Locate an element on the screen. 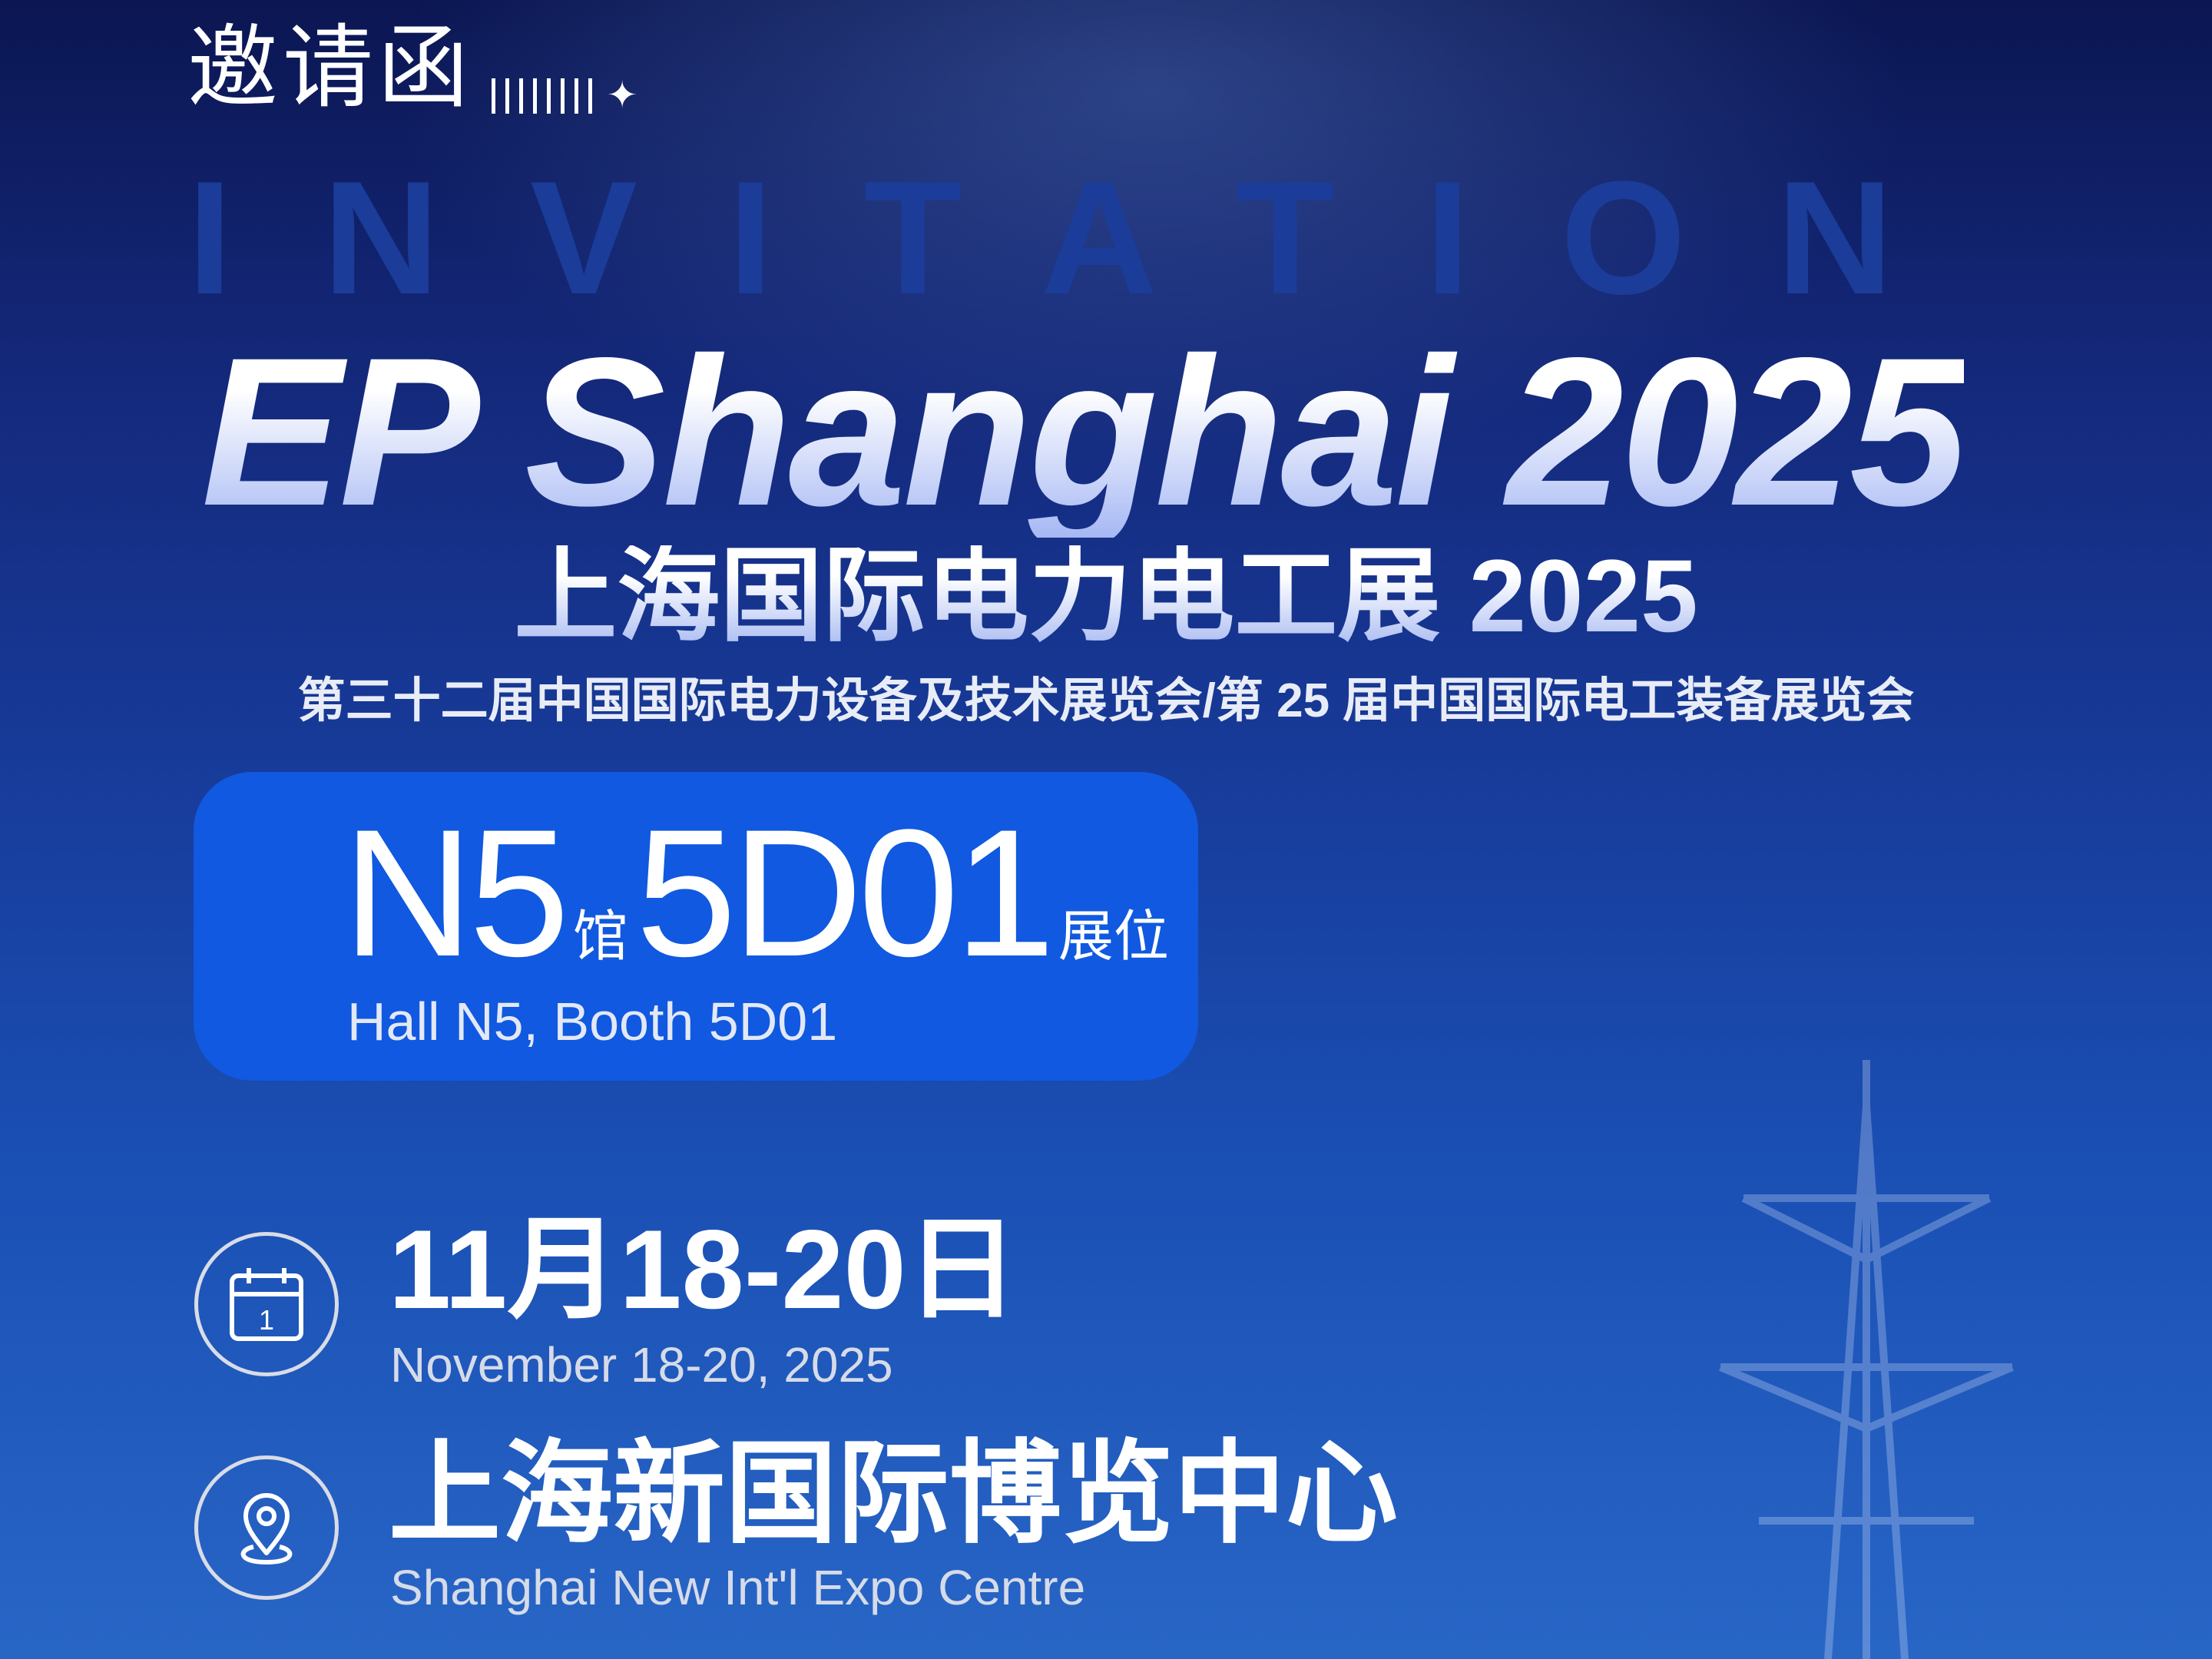 This screenshot has width=2212, height=1659. invitation-watermark: INVITATION is located at coordinates (1086, 237).